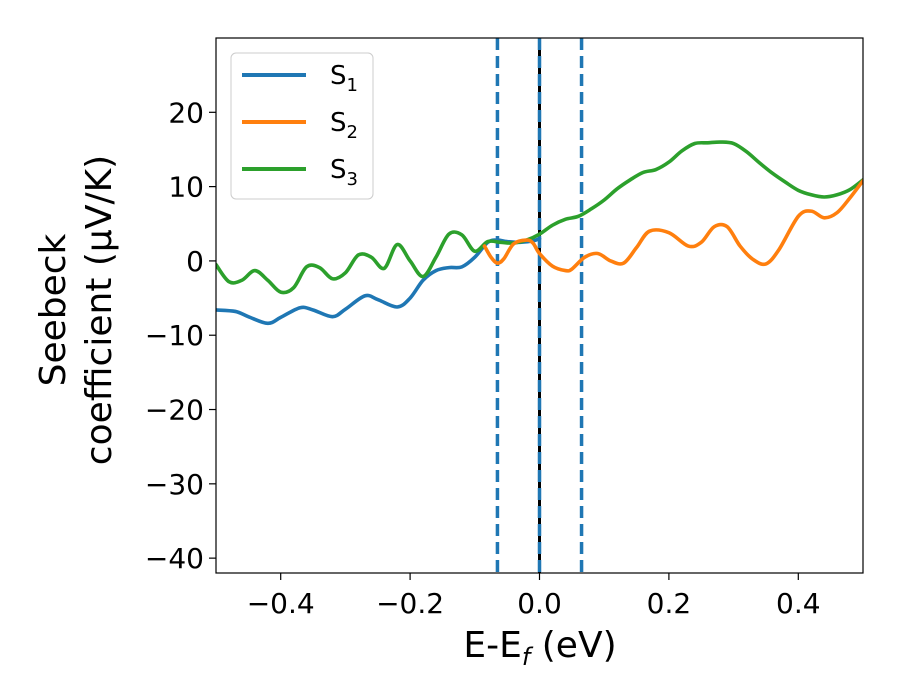 The image size is (900, 700). What do you see at coordinates (344, 172) in the screenshot?
I see `legend-label-S3: S3` at bounding box center [344, 172].